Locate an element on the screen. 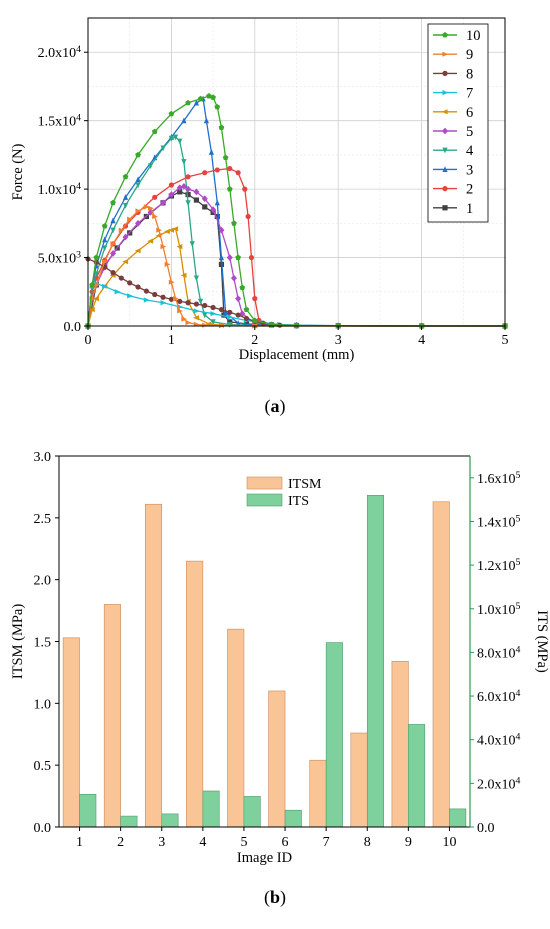 This screenshot has width=550, height=929. legend-label: 3 is located at coordinates (469, 170).